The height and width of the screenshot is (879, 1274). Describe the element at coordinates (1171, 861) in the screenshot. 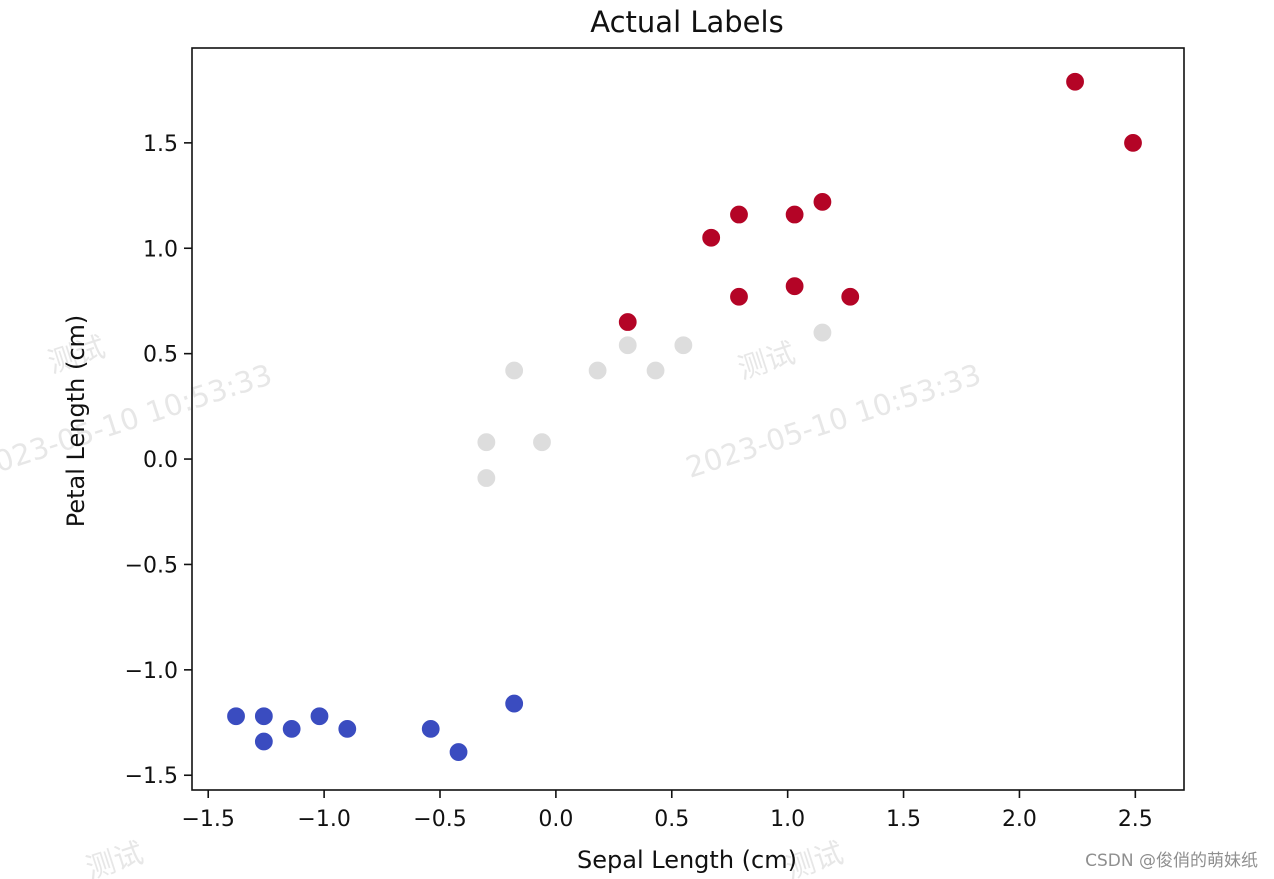

I see `credit-text: CSDN @俊俏的萌妹纸` at that location.